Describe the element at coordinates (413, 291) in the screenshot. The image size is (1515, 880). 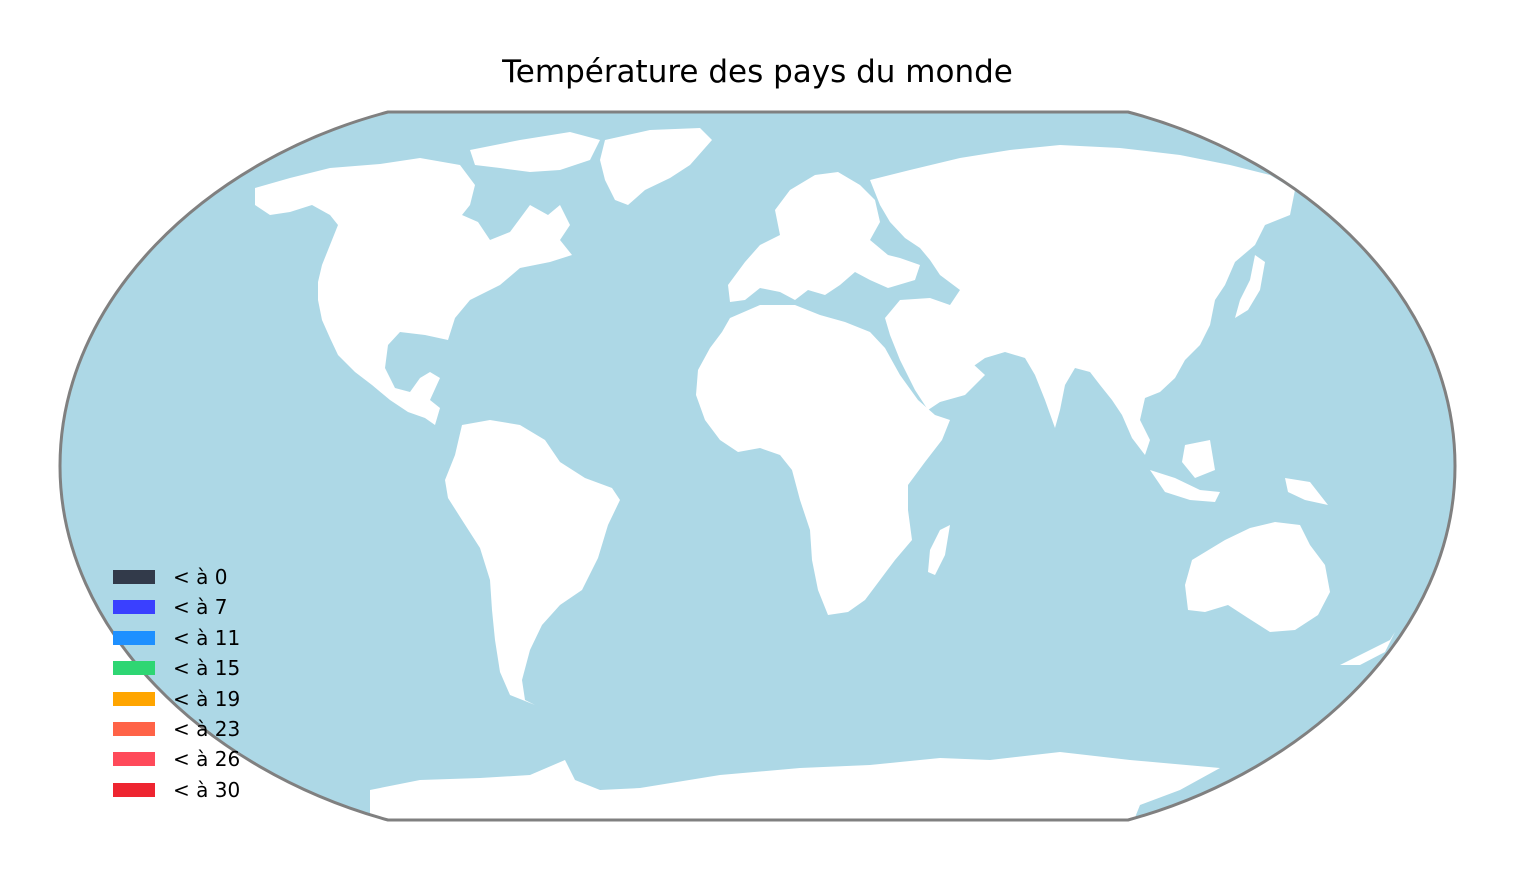
I see `landmass-north-america` at that location.